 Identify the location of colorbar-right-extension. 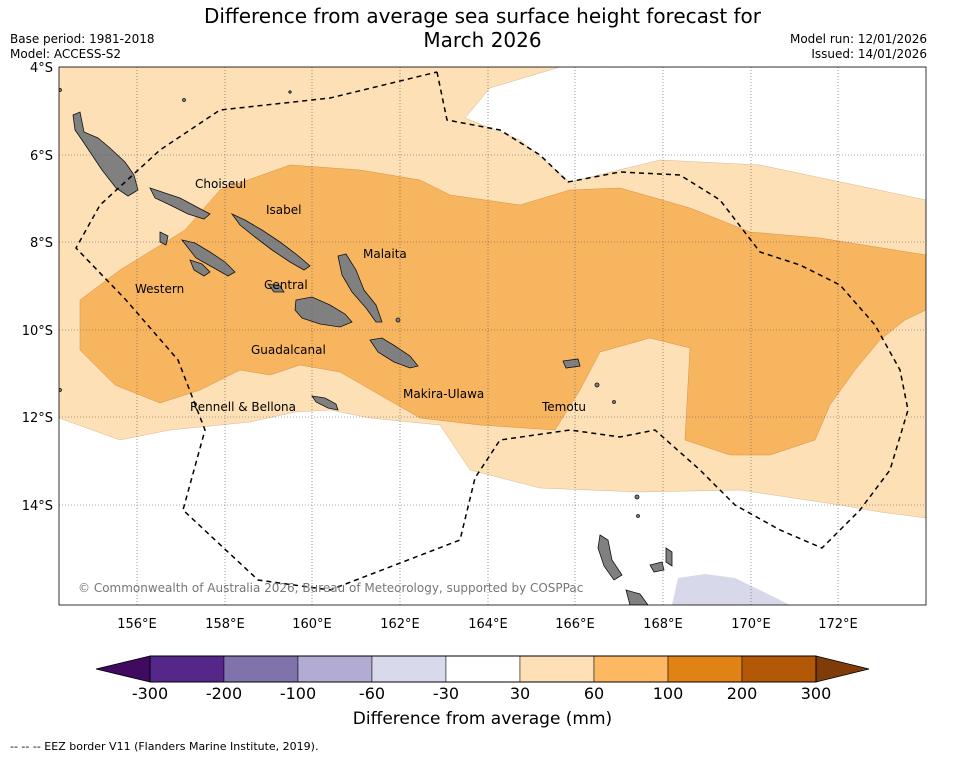
(842, 669).